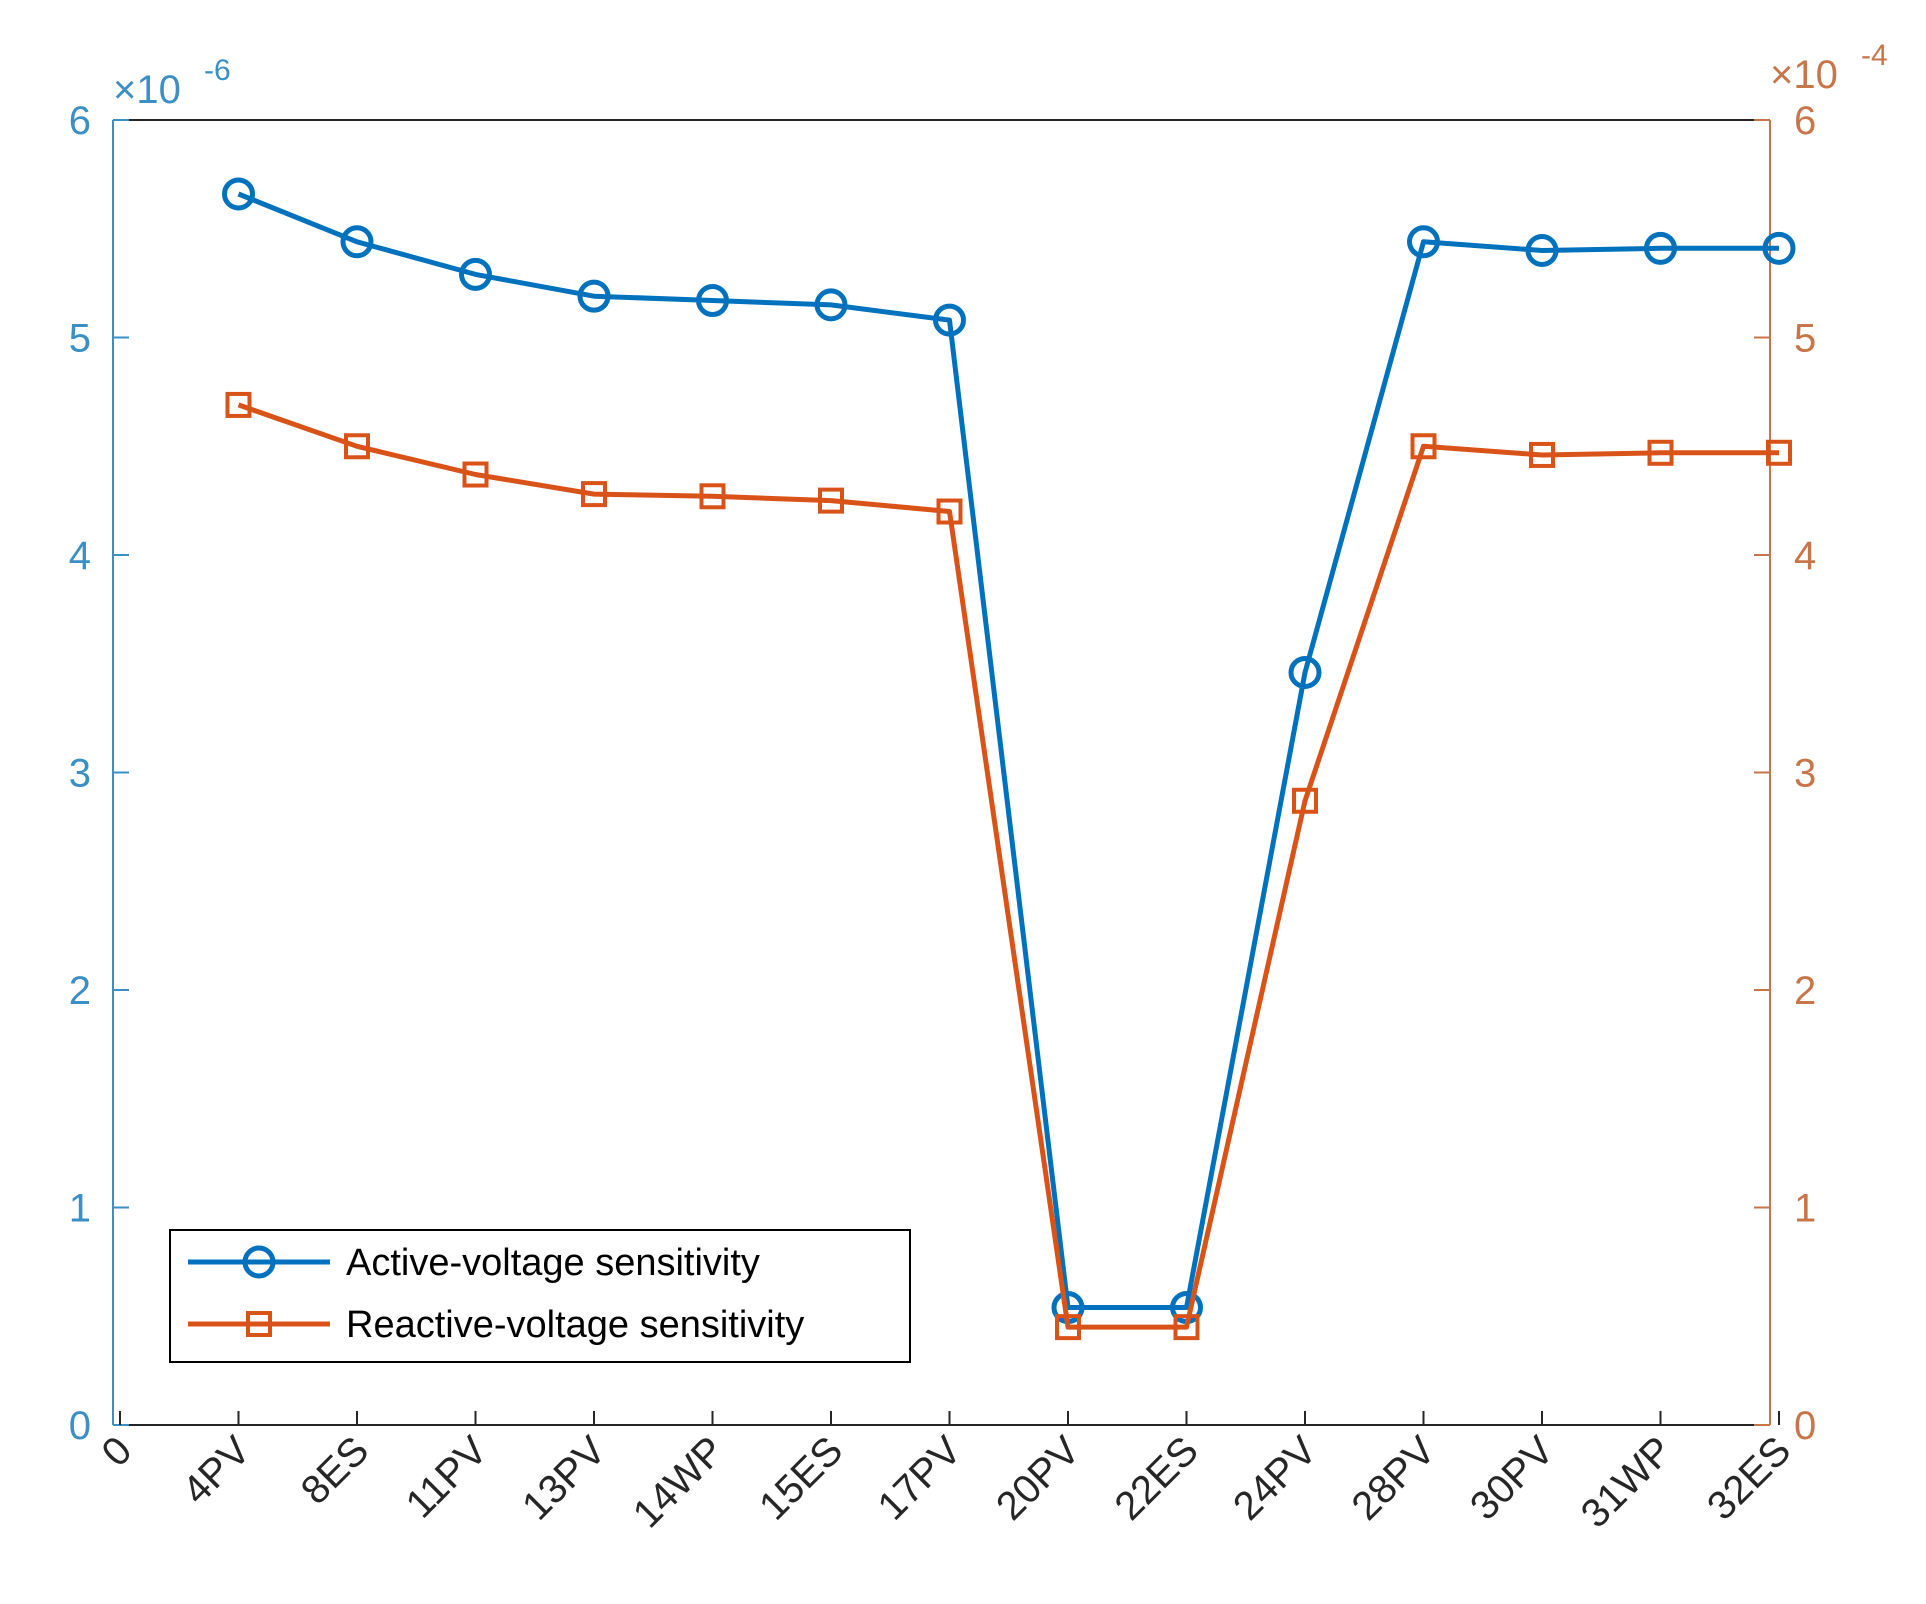 The image size is (1926, 1604). Describe the element at coordinates (80, 1426) in the screenshot. I see `y-left-tick-label: 0` at that location.